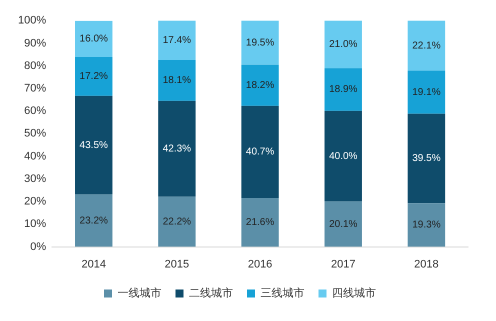  I want to click on data-label: 18.2%, so click(260, 86).